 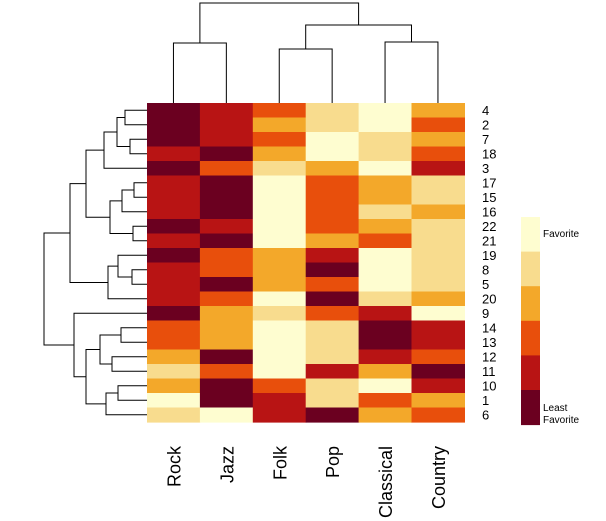 What do you see at coordinates (550, 321) in the screenshot?
I see `color-legend: Favorite Least Favorite` at bounding box center [550, 321].